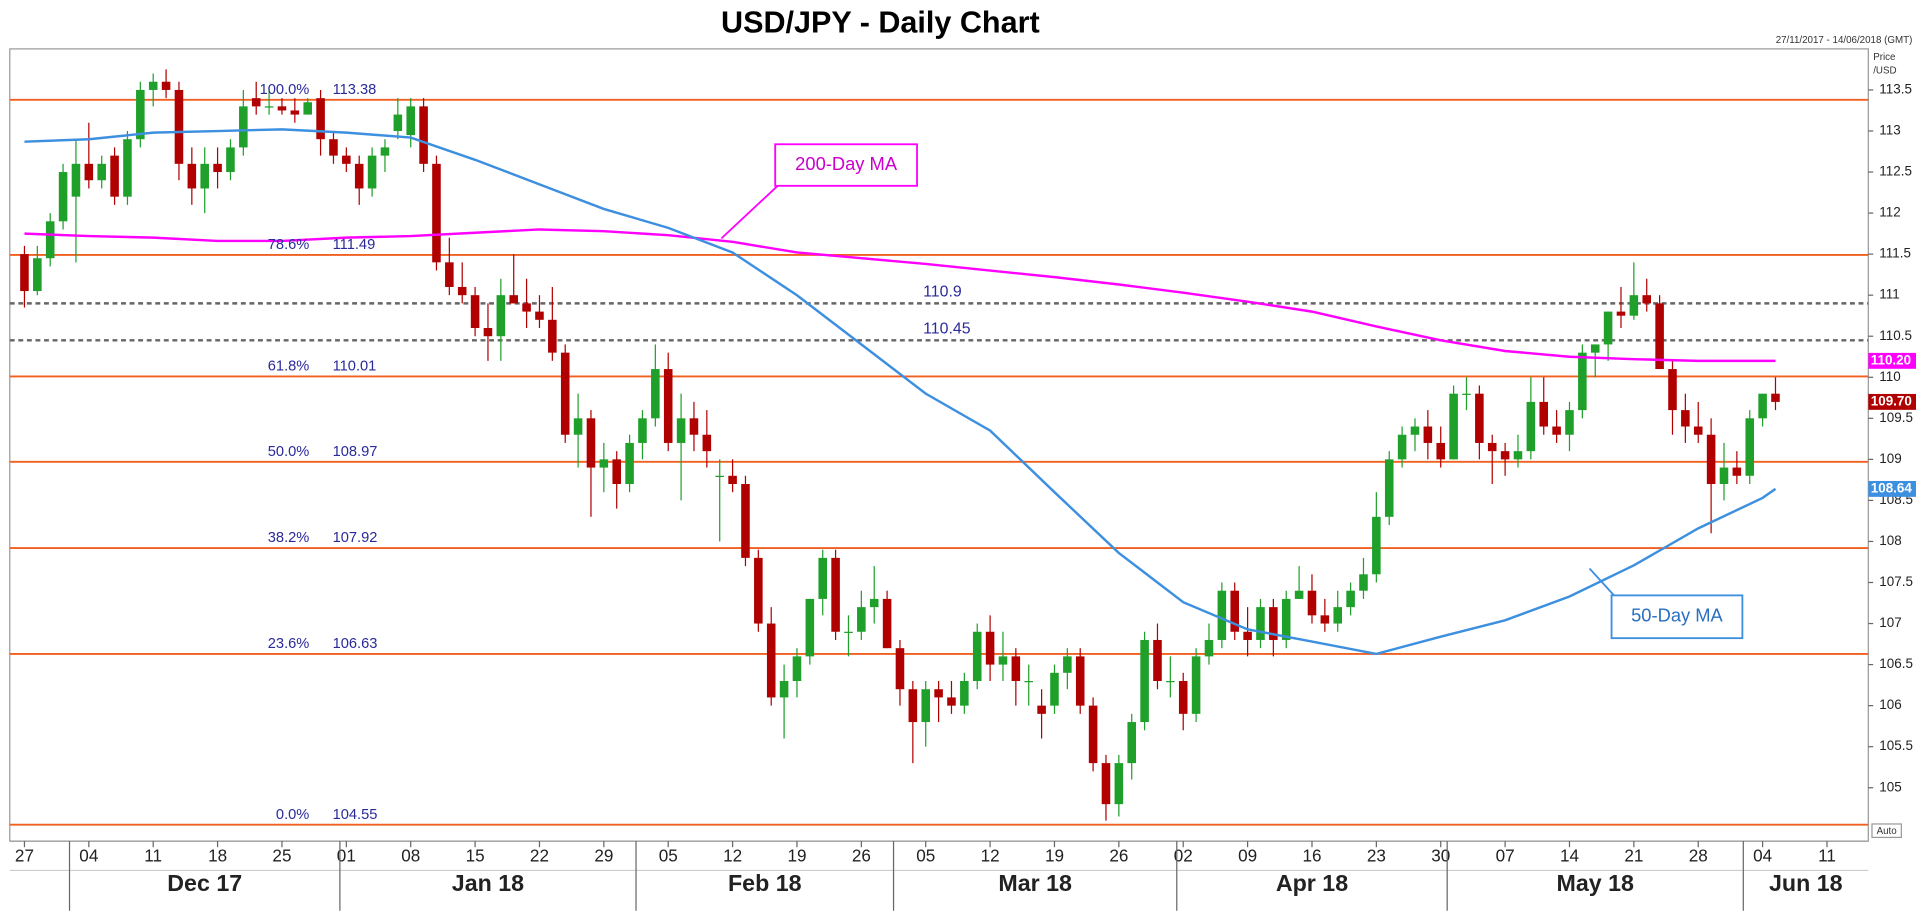 This screenshot has height=923, width=1916. I want to click on price-tag-label: 110.20, so click(1891, 359).